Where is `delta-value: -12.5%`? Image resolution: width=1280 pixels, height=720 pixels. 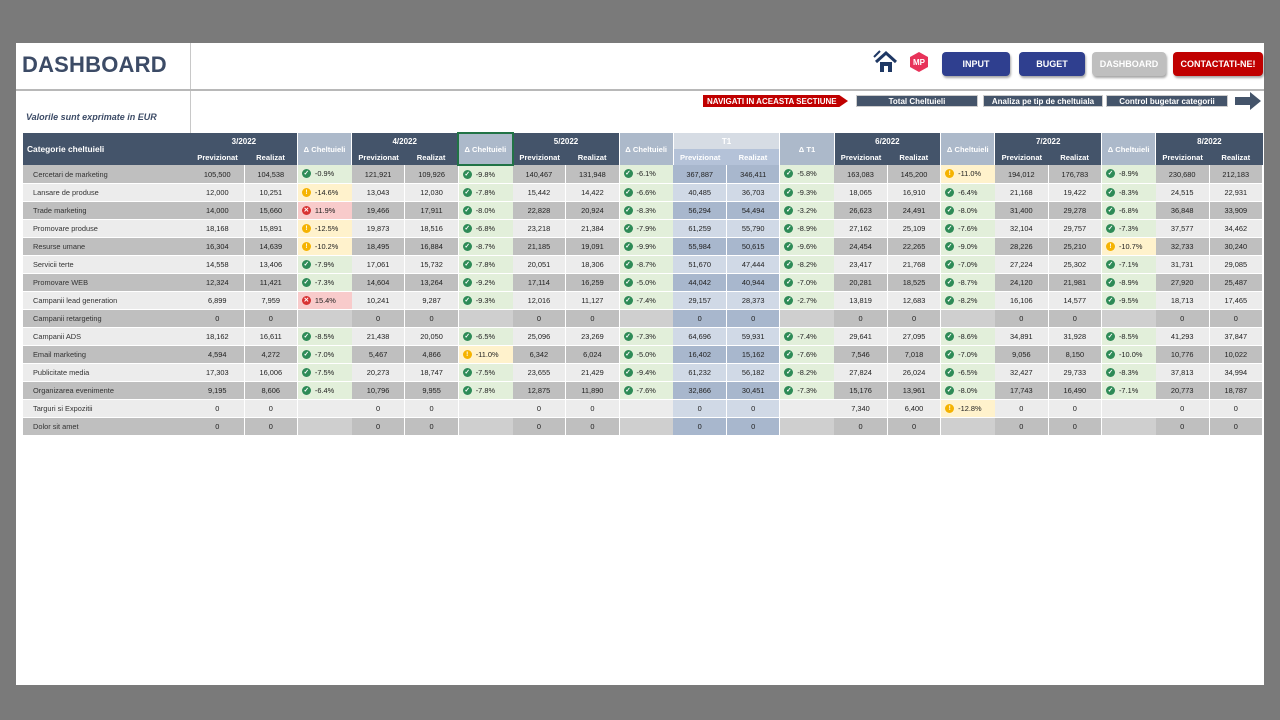 delta-value: -12.5% is located at coordinates (326, 228).